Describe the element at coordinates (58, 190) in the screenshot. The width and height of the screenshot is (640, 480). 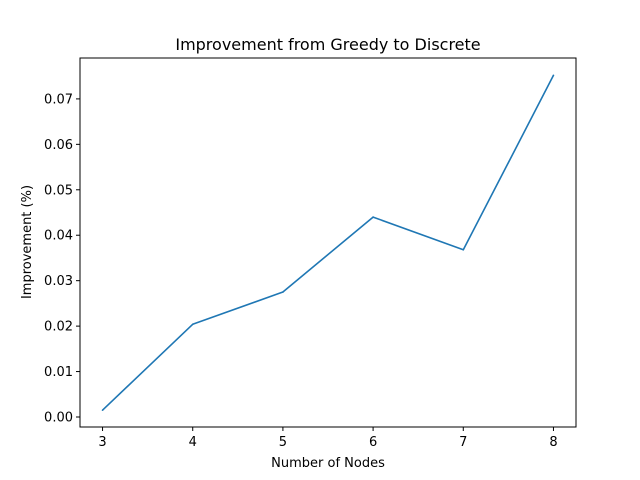
I see `y-tick-label: 0.05` at that location.